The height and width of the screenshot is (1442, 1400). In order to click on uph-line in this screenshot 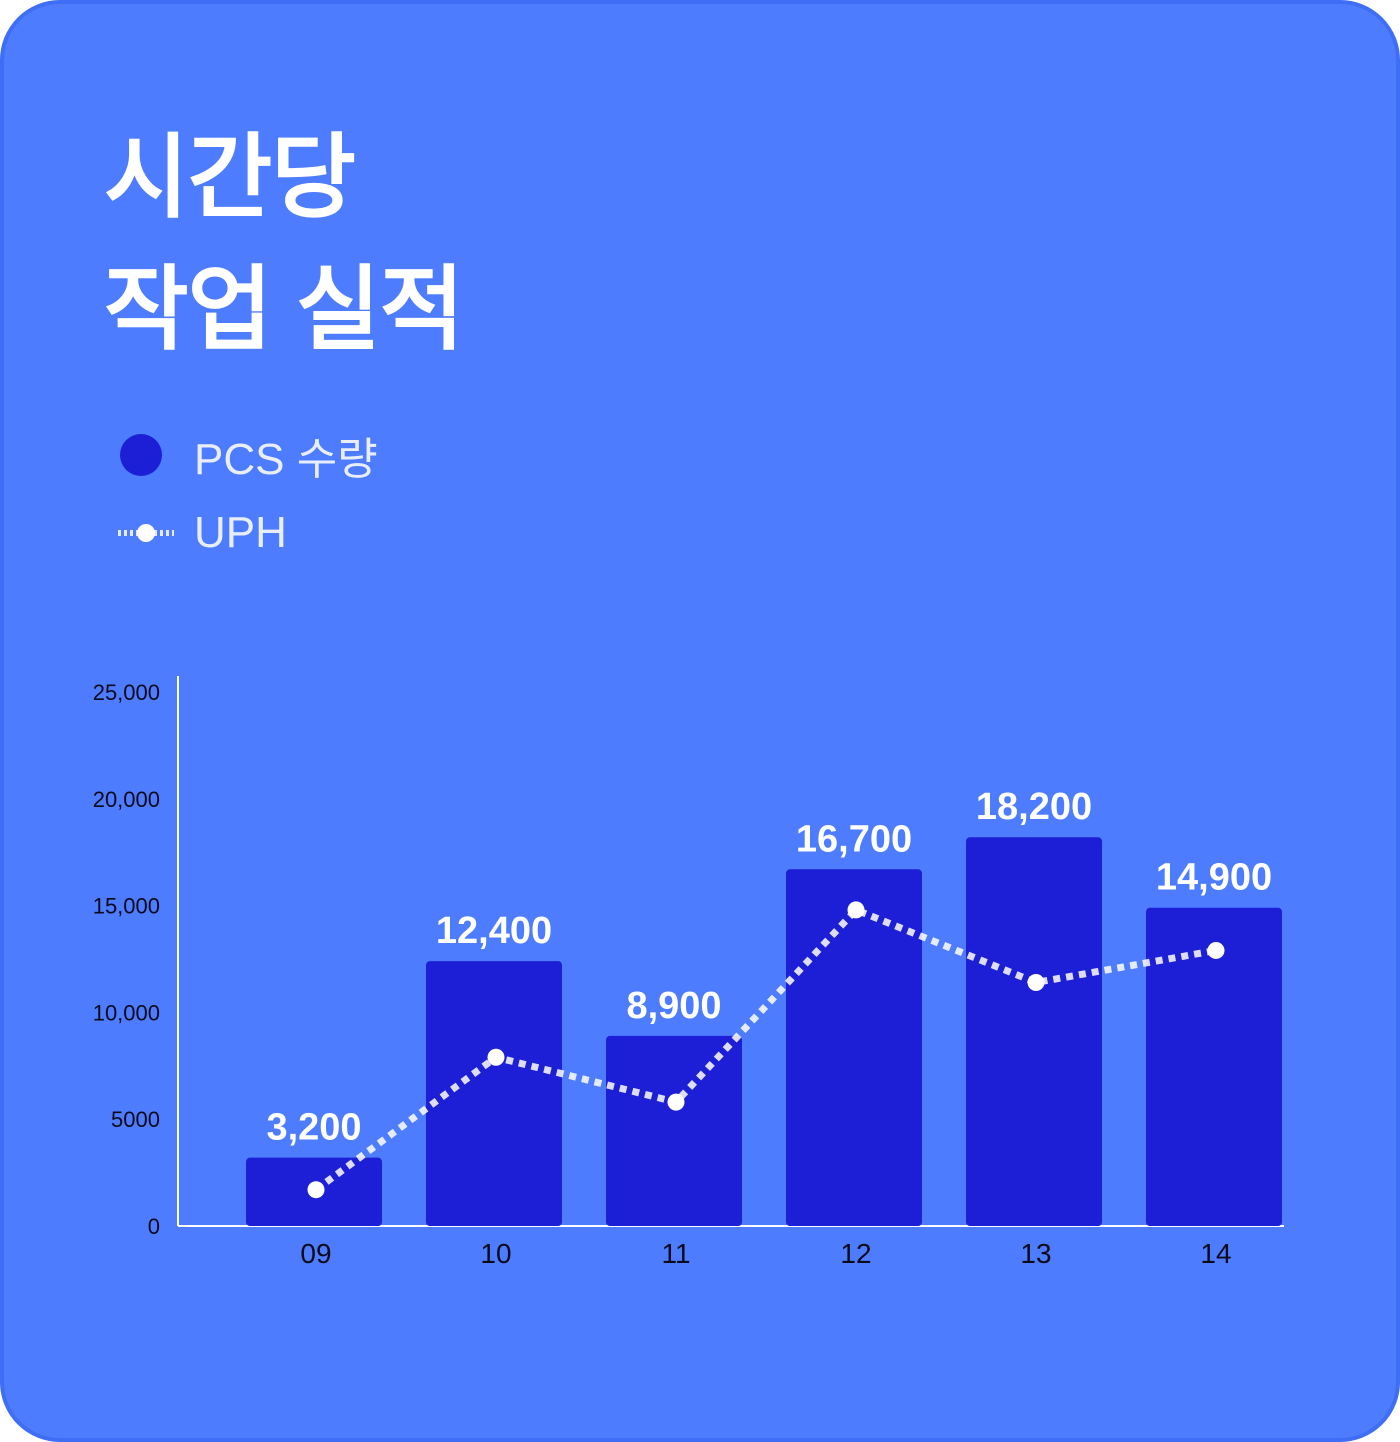, I will do `click(765, 1049)`.